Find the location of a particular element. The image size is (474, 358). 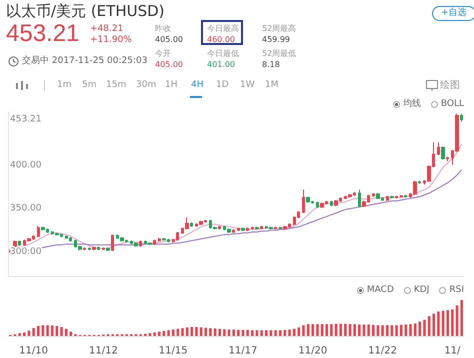

text: 8.18 is located at coordinates (271, 64).